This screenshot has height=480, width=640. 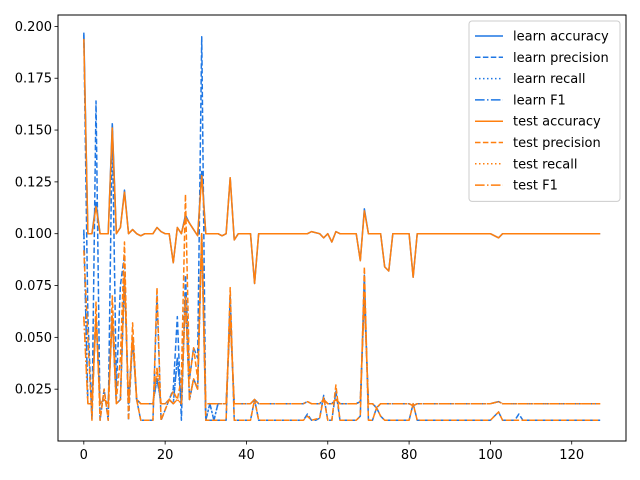 What do you see at coordinates (246, 455) in the screenshot?
I see `x-tick-label: 40` at bounding box center [246, 455].